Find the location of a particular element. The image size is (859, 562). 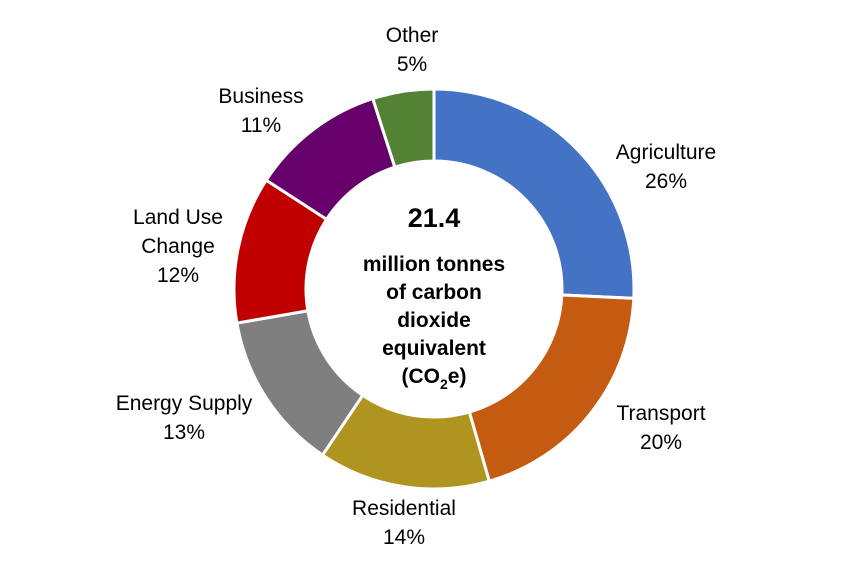

center-unit-line-4: equivalent is located at coordinates (434, 348).